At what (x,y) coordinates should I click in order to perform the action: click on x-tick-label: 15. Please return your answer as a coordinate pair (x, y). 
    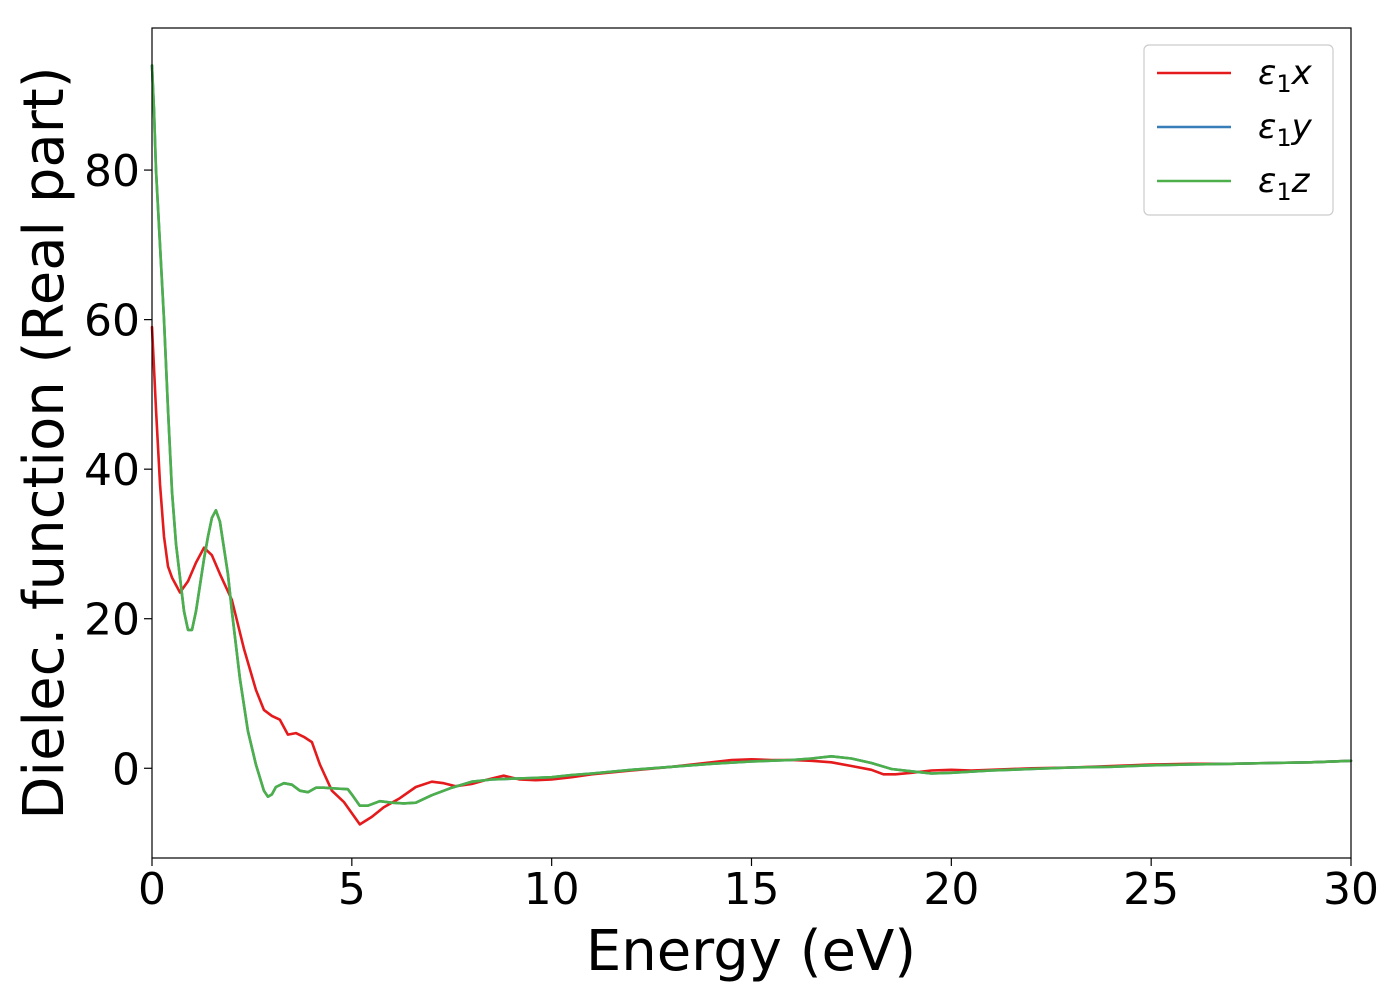
    Looking at the image, I should click on (752, 889).